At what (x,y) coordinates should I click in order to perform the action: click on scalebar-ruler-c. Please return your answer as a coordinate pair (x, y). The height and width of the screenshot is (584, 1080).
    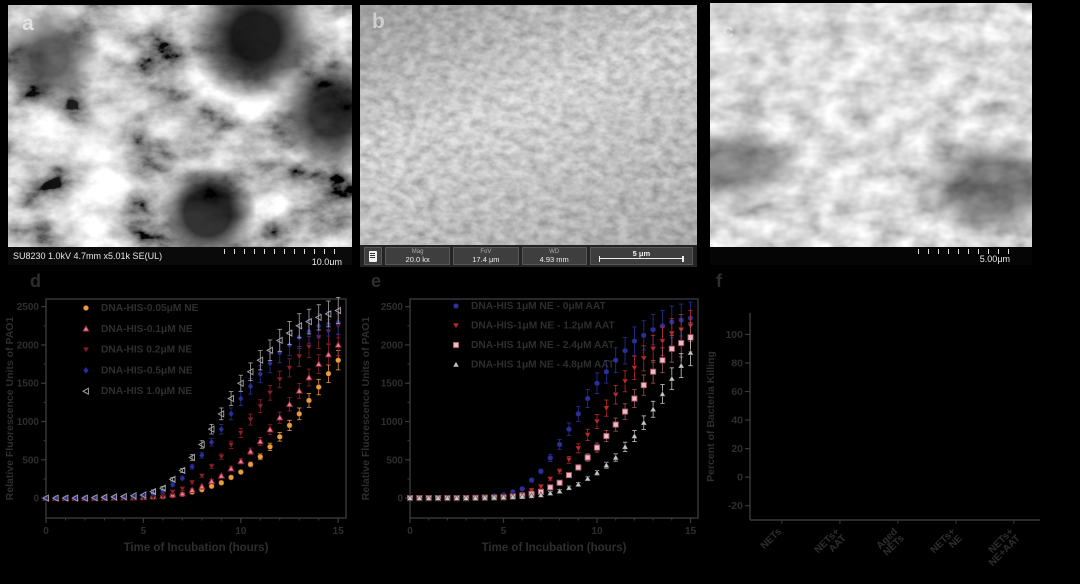
    Looking at the image, I should click on (968, 251).